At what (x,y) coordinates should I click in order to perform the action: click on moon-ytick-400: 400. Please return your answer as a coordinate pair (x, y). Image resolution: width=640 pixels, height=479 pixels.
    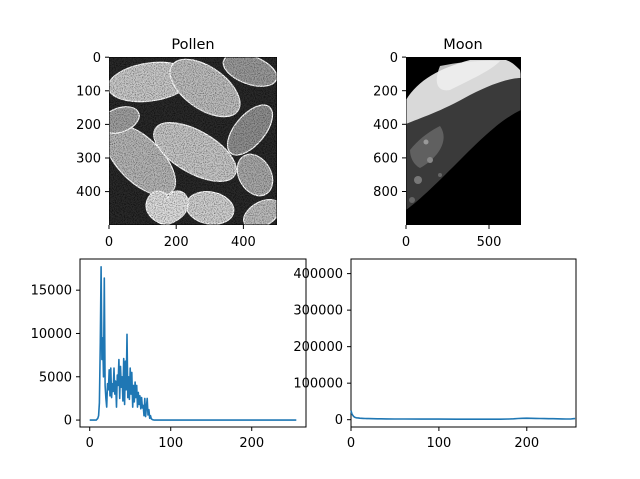
    Looking at the image, I should click on (385, 125).